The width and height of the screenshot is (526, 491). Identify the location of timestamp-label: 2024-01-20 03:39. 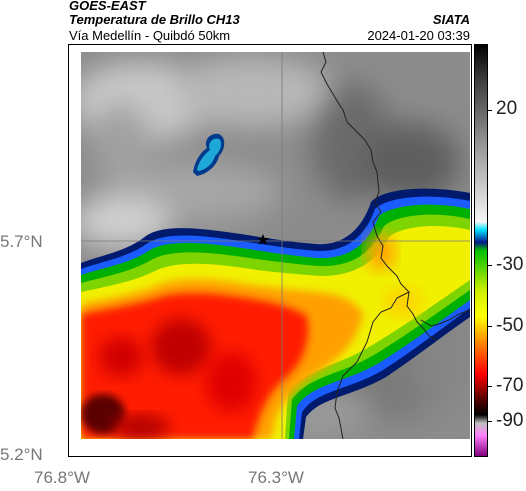
(418, 35).